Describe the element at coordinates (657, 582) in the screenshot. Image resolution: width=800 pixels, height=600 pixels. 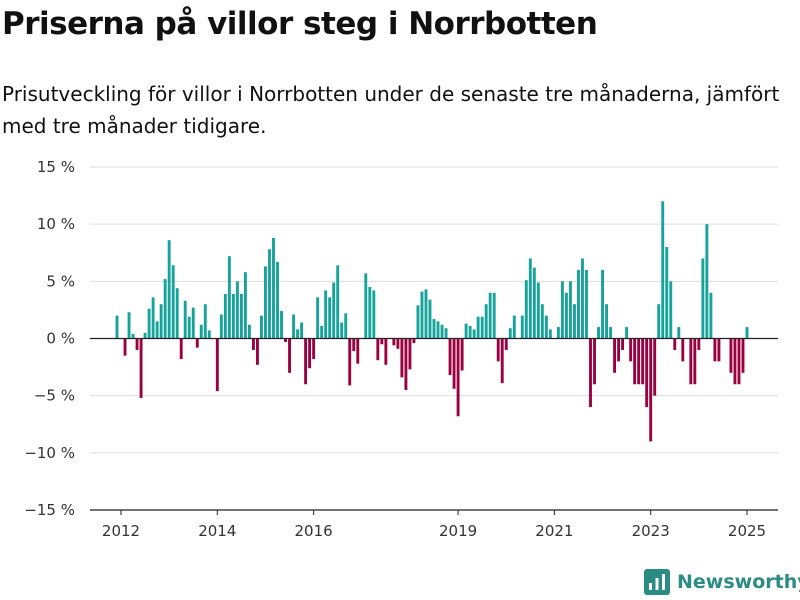
I see `newsworthy-logo-icon` at that location.